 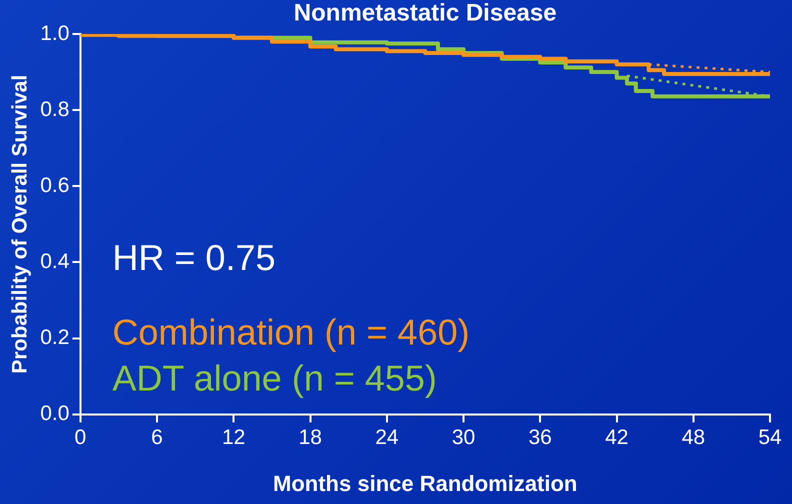 What do you see at coordinates (310, 437) in the screenshot?
I see `x-tick-label: 18` at bounding box center [310, 437].